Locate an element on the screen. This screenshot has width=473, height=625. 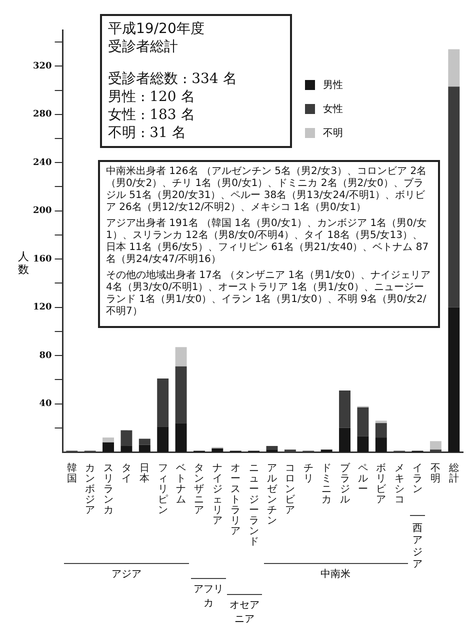
annotation: 男性 : 120 名 is located at coordinates (152, 97).